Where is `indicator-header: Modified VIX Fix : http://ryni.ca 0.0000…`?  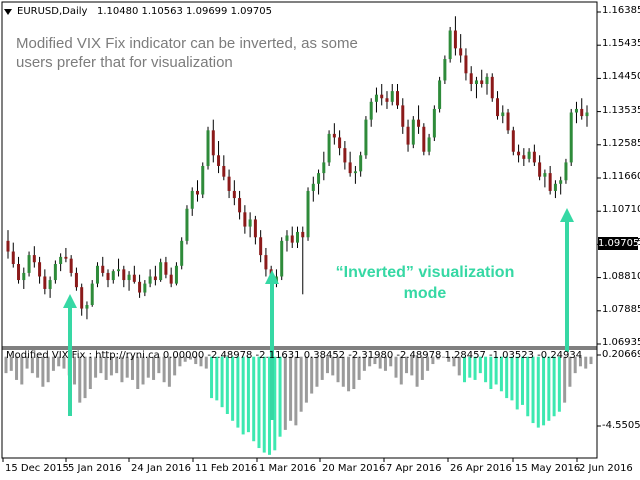 indicator-header: Modified VIX Fix : http://ryni.ca 0.0000… is located at coordinates (294, 355).